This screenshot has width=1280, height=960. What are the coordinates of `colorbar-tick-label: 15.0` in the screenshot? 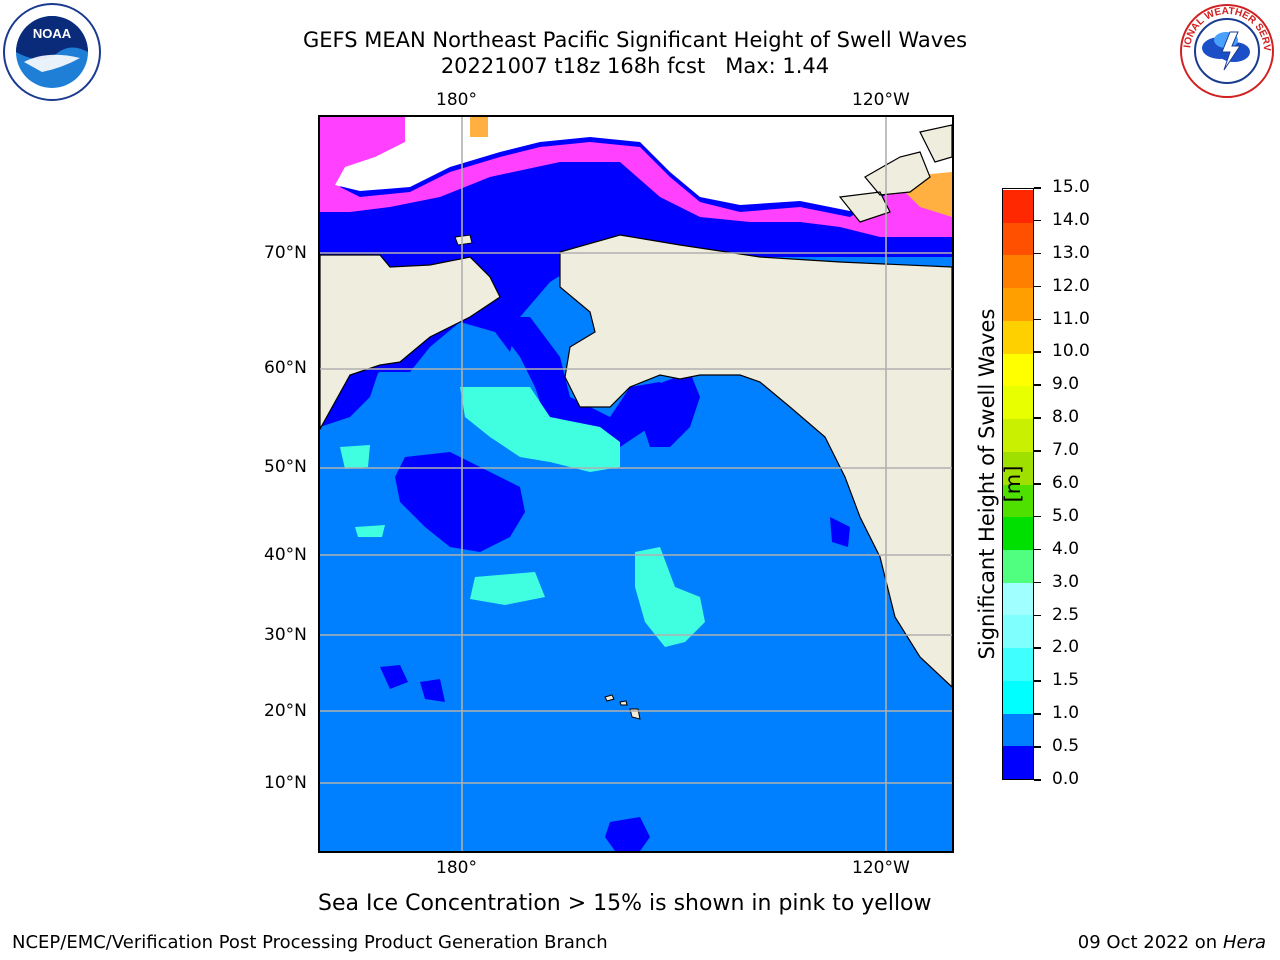 It's located at (1071, 187).